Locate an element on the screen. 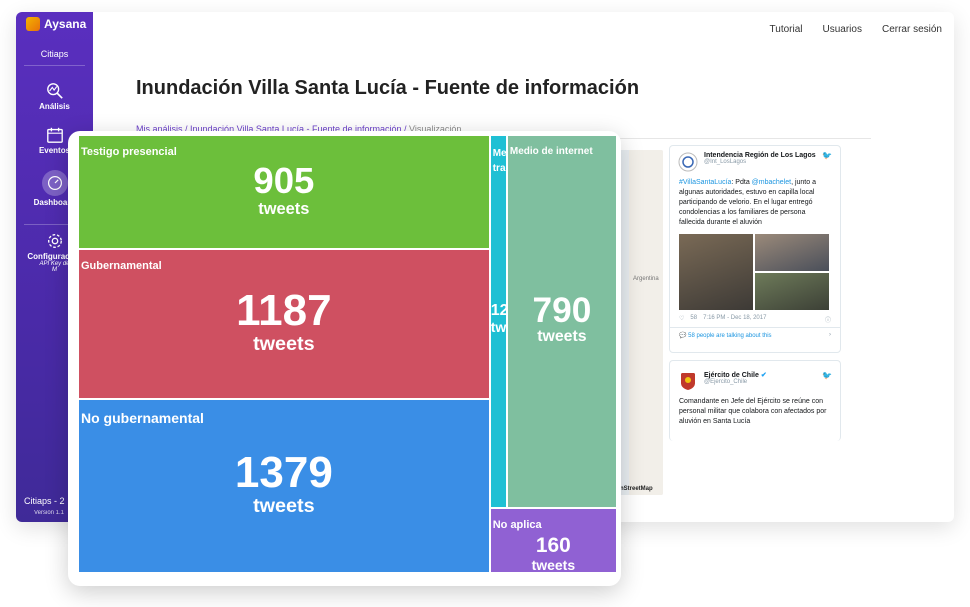 The width and height of the screenshot is (970, 607). tweet-photos is located at coordinates (754, 272).